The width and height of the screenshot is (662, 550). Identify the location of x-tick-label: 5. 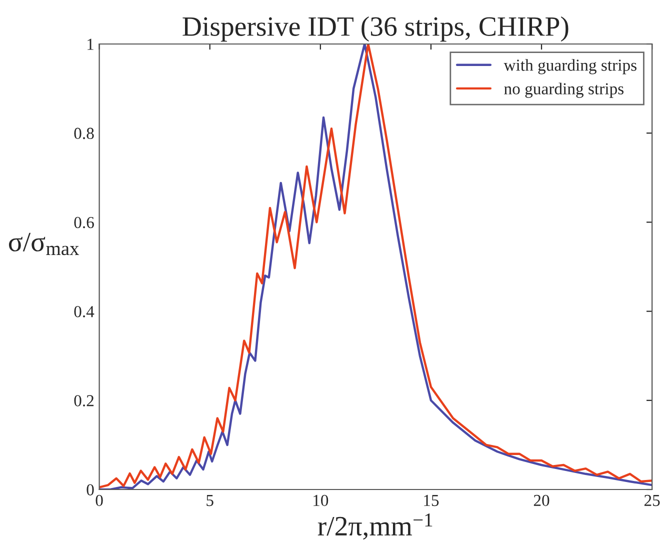
(210, 500).